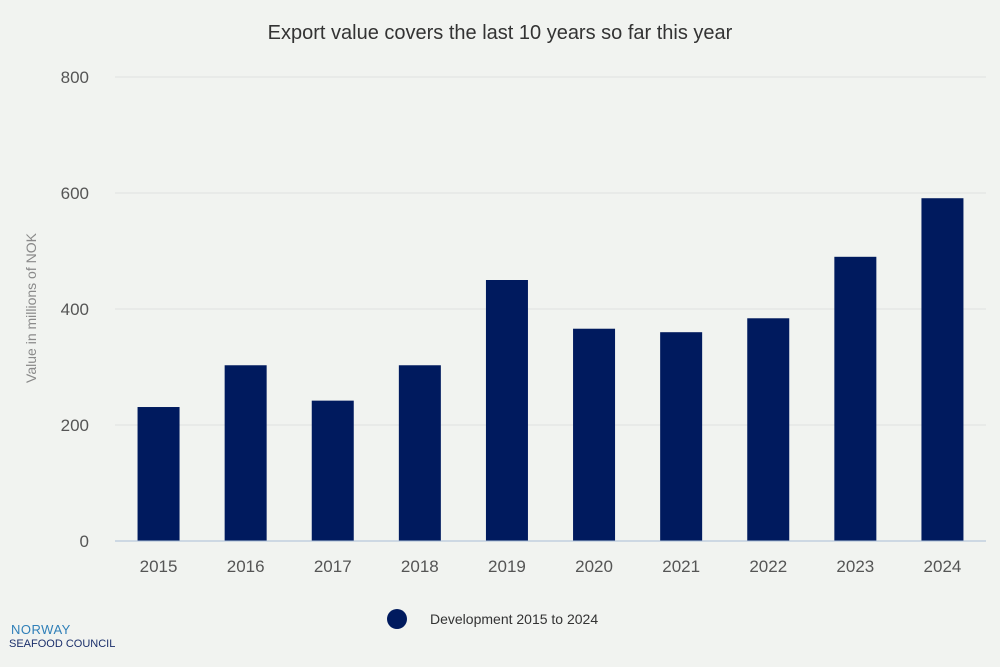  What do you see at coordinates (551, 566) in the screenshot?
I see `x-axis-ticks: 2015 2016 2017 2018 2019 2020 2021 2022 2023 2024` at bounding box center [551, 566].